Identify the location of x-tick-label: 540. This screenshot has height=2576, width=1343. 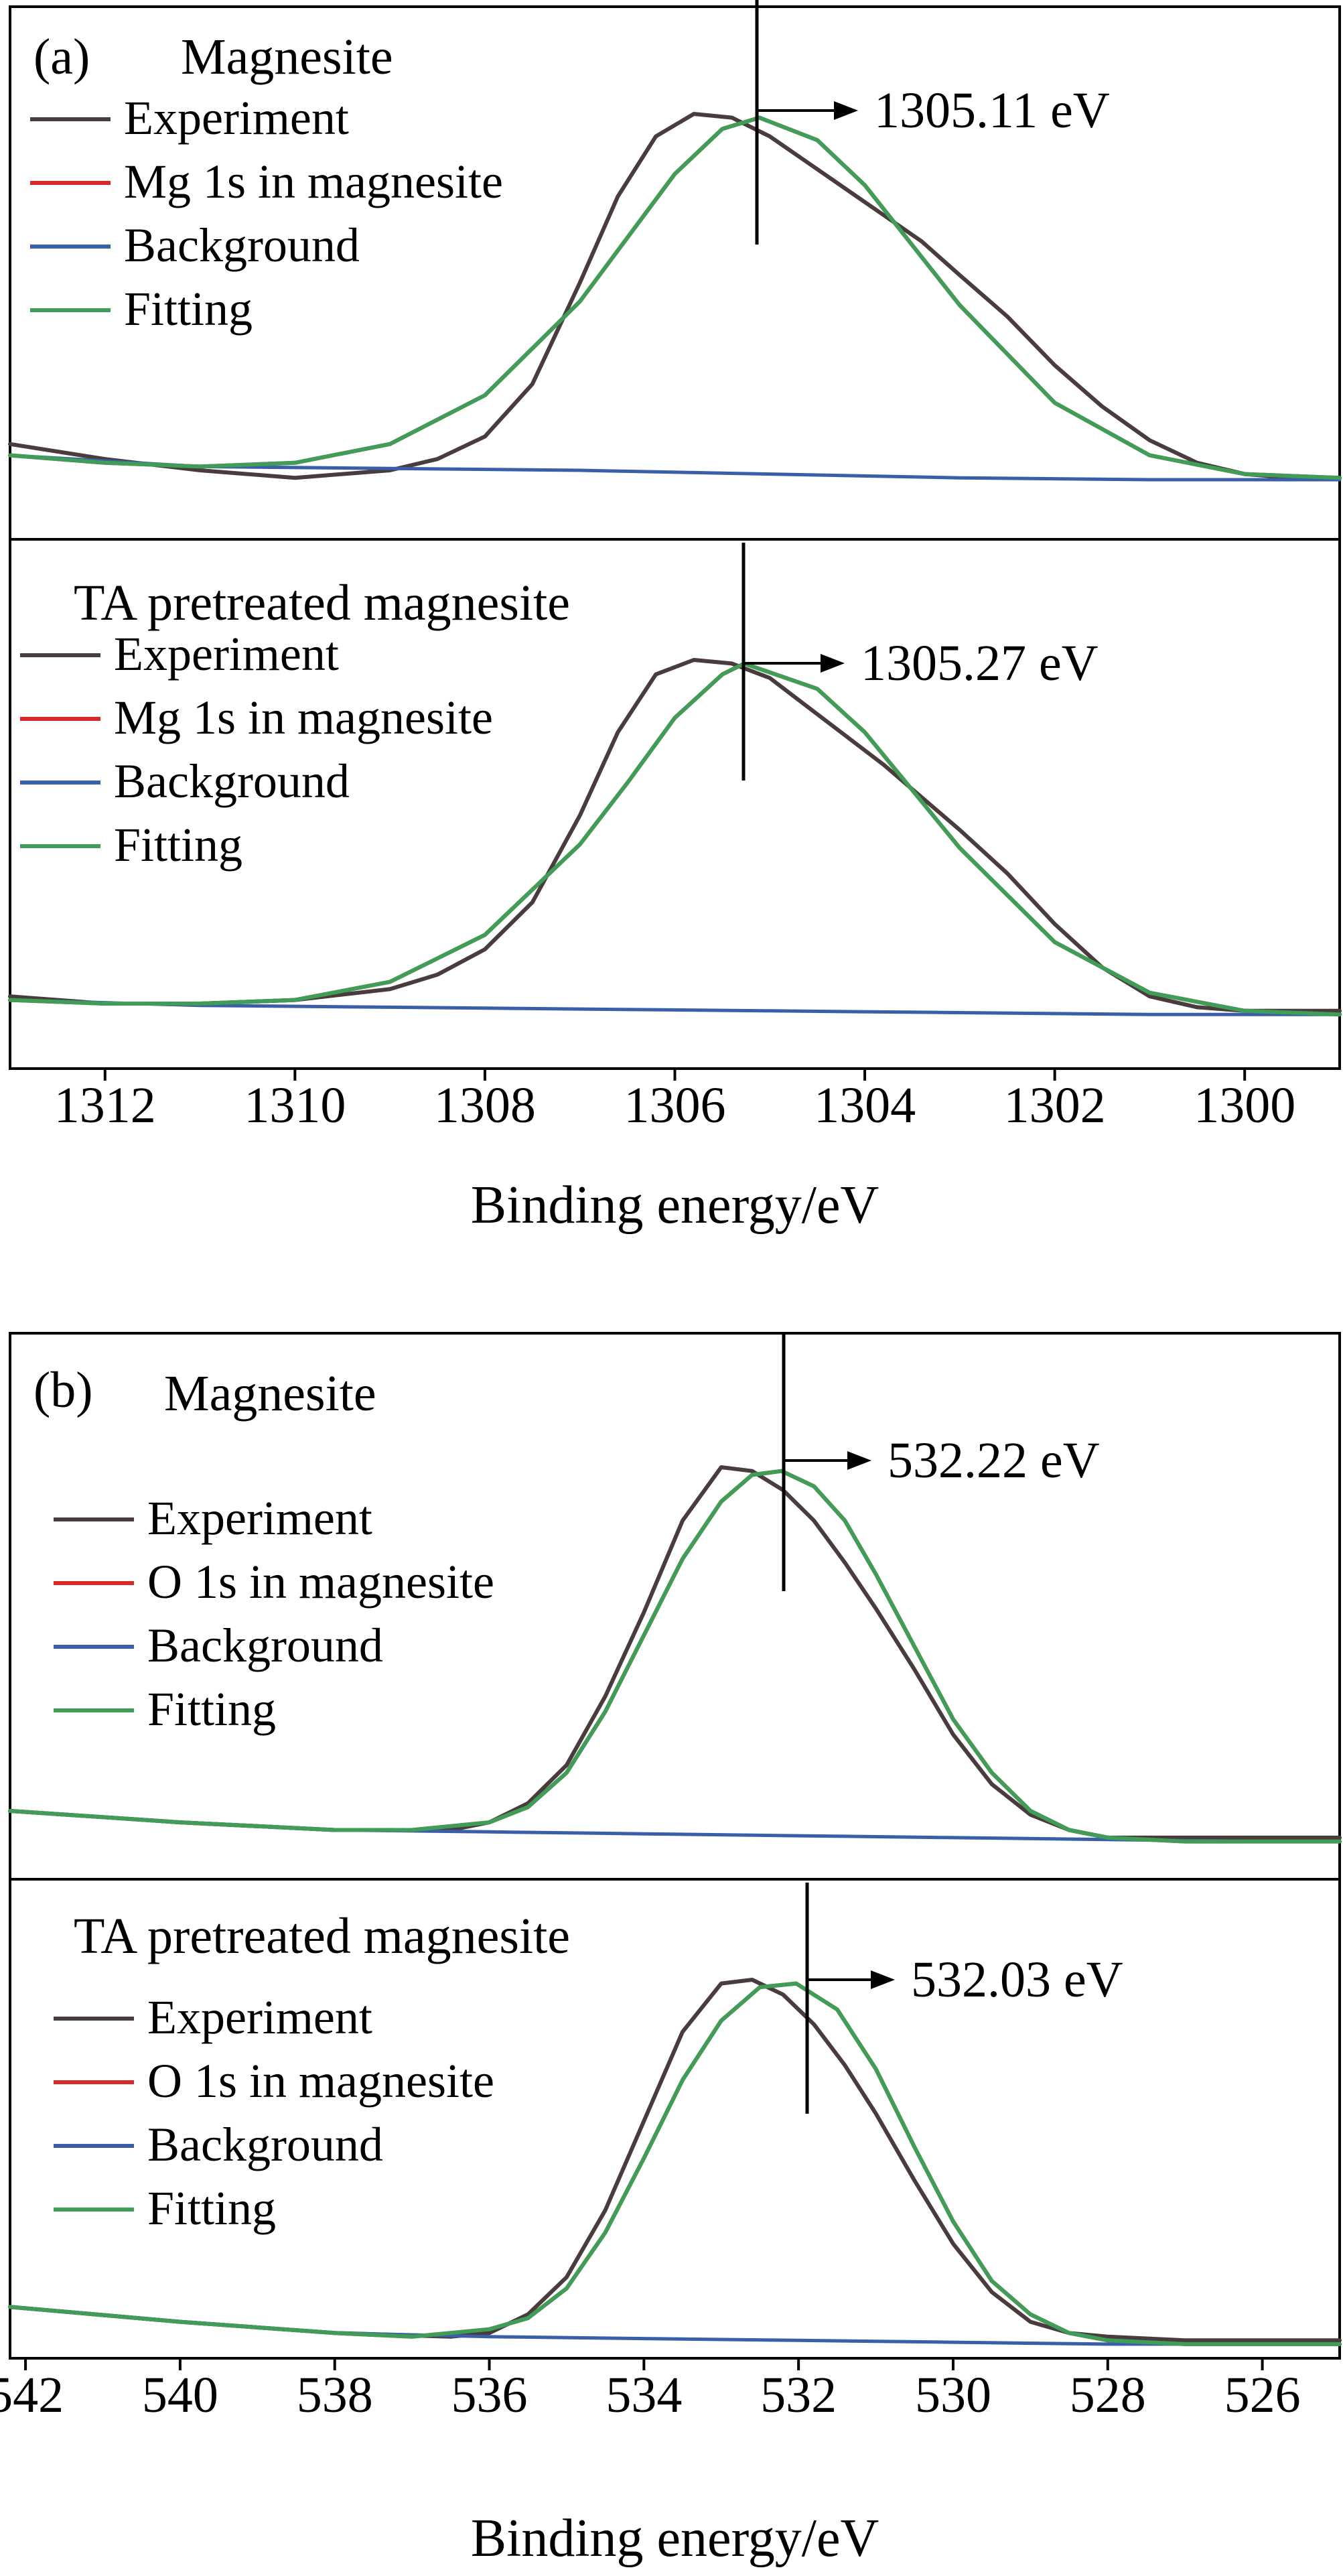
(180, 2395).